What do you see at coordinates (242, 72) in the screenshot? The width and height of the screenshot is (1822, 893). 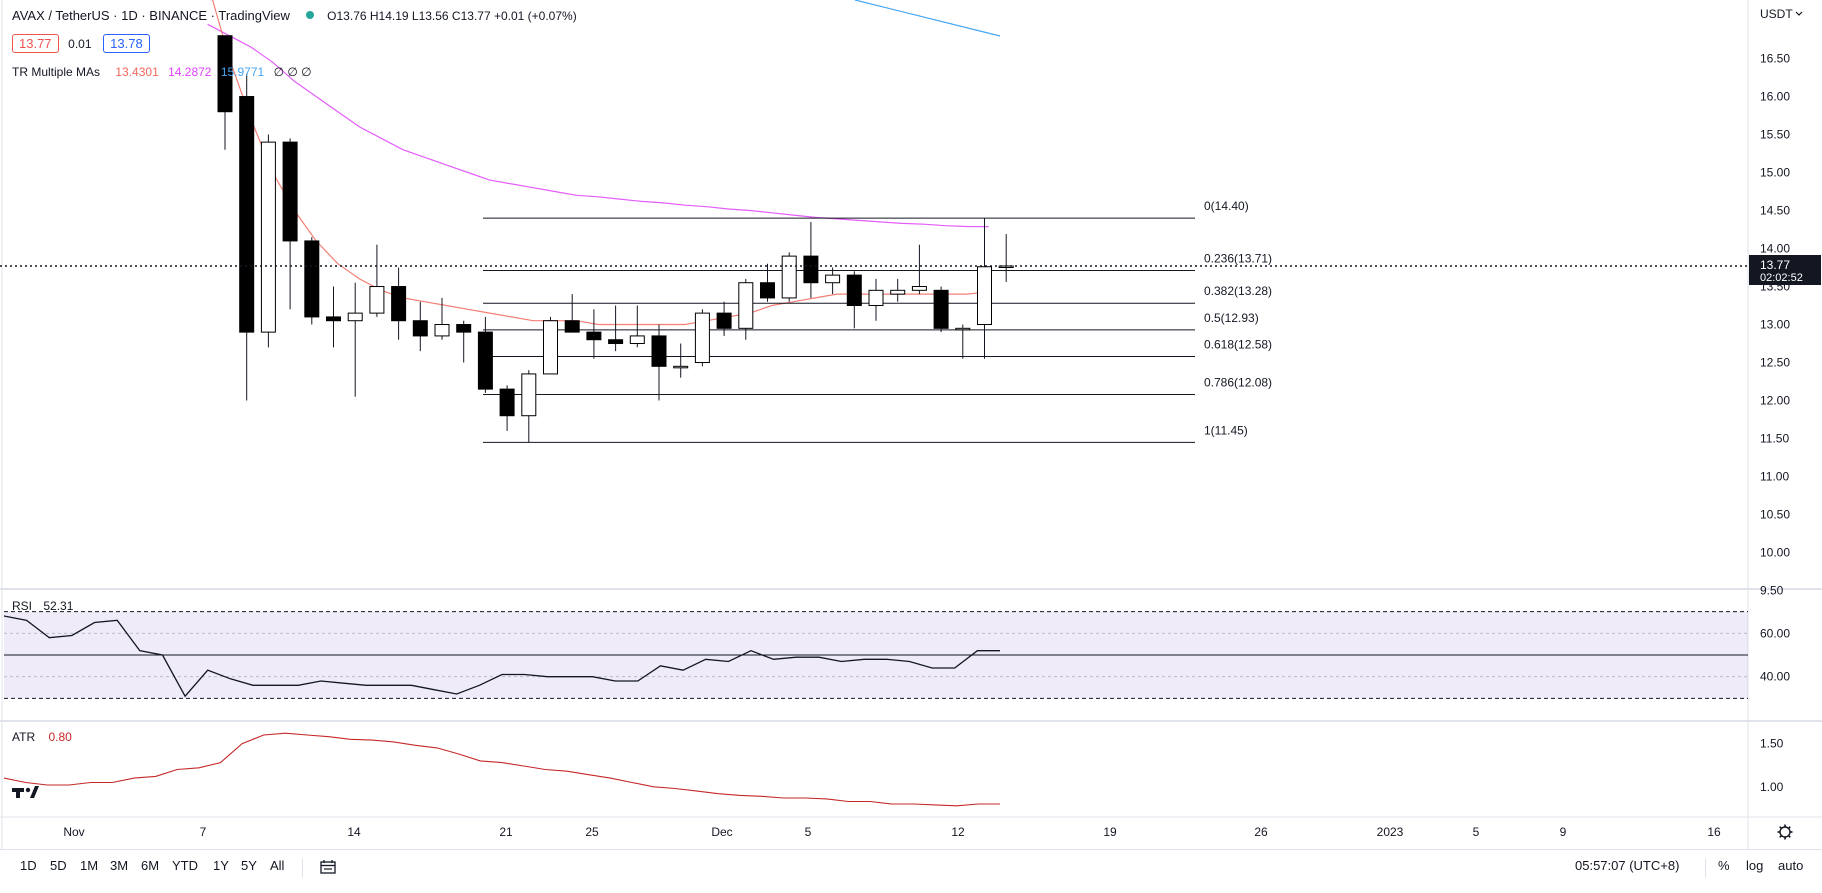 I see `ma-value-slow: 15.9771` at bounding box center [242, 72].